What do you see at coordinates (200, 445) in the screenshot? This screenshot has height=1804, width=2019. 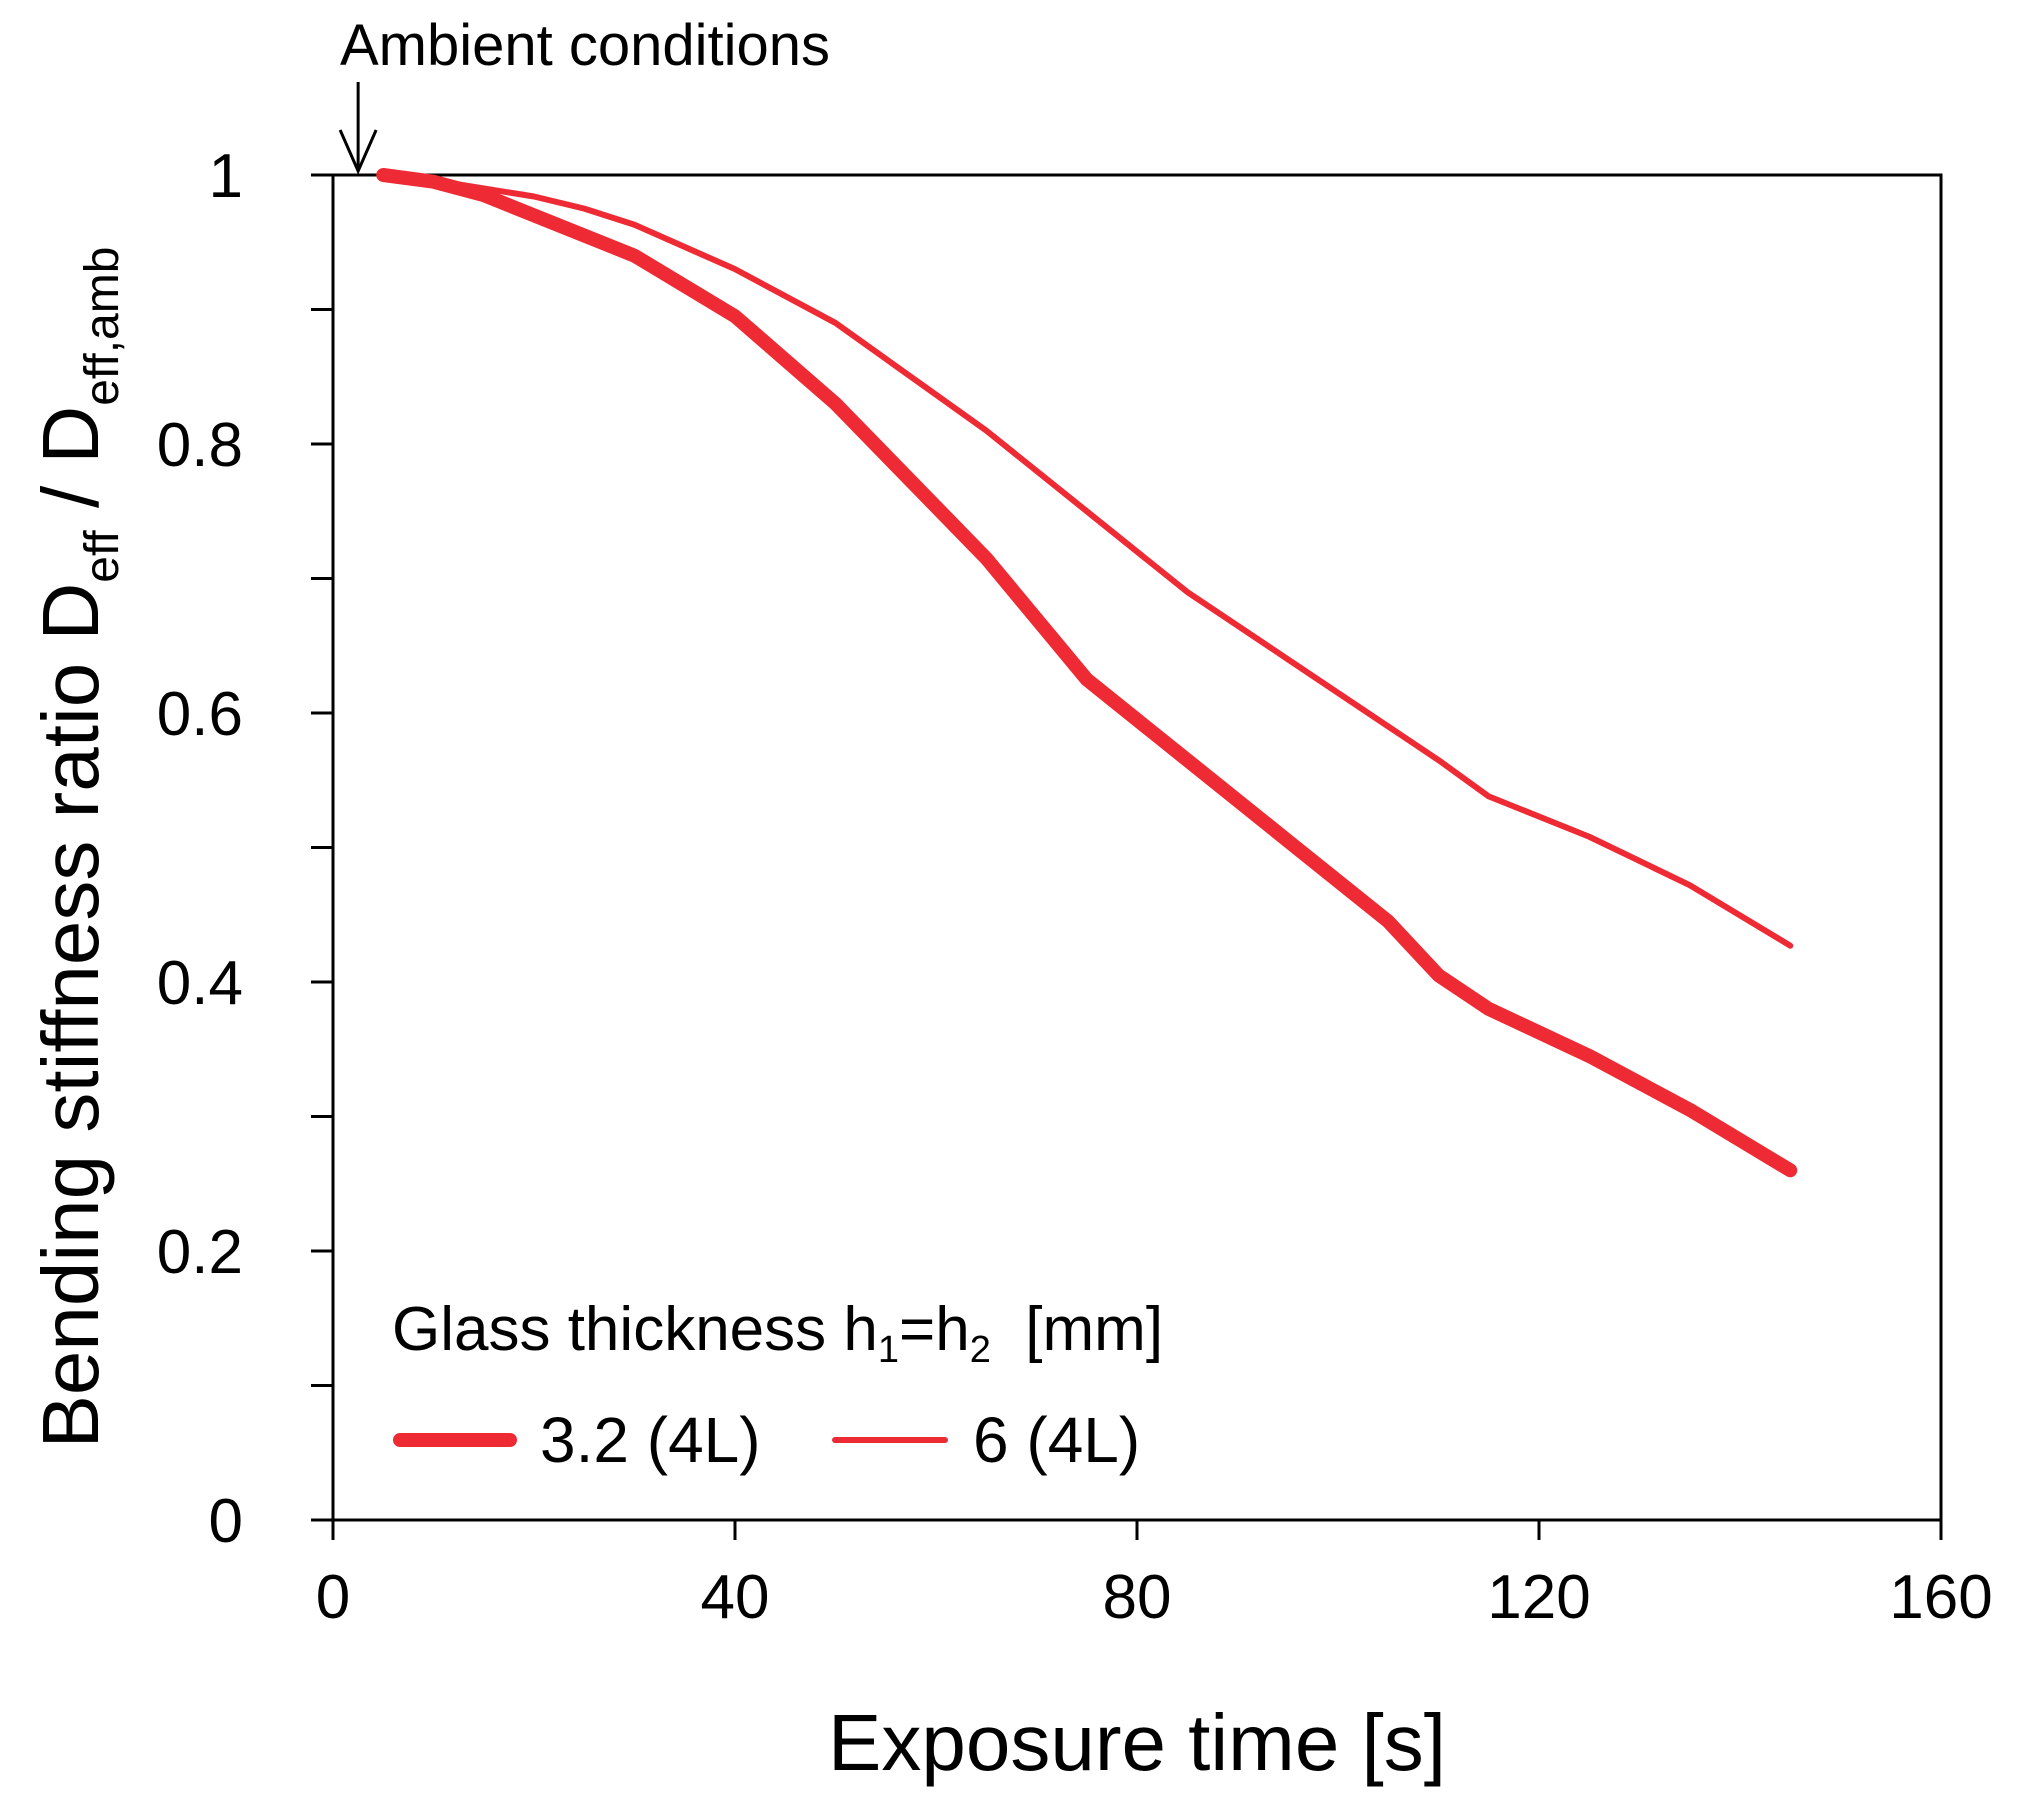 I see `y-tick-label-0.8: 0.8` at bounding box center [200, 445].